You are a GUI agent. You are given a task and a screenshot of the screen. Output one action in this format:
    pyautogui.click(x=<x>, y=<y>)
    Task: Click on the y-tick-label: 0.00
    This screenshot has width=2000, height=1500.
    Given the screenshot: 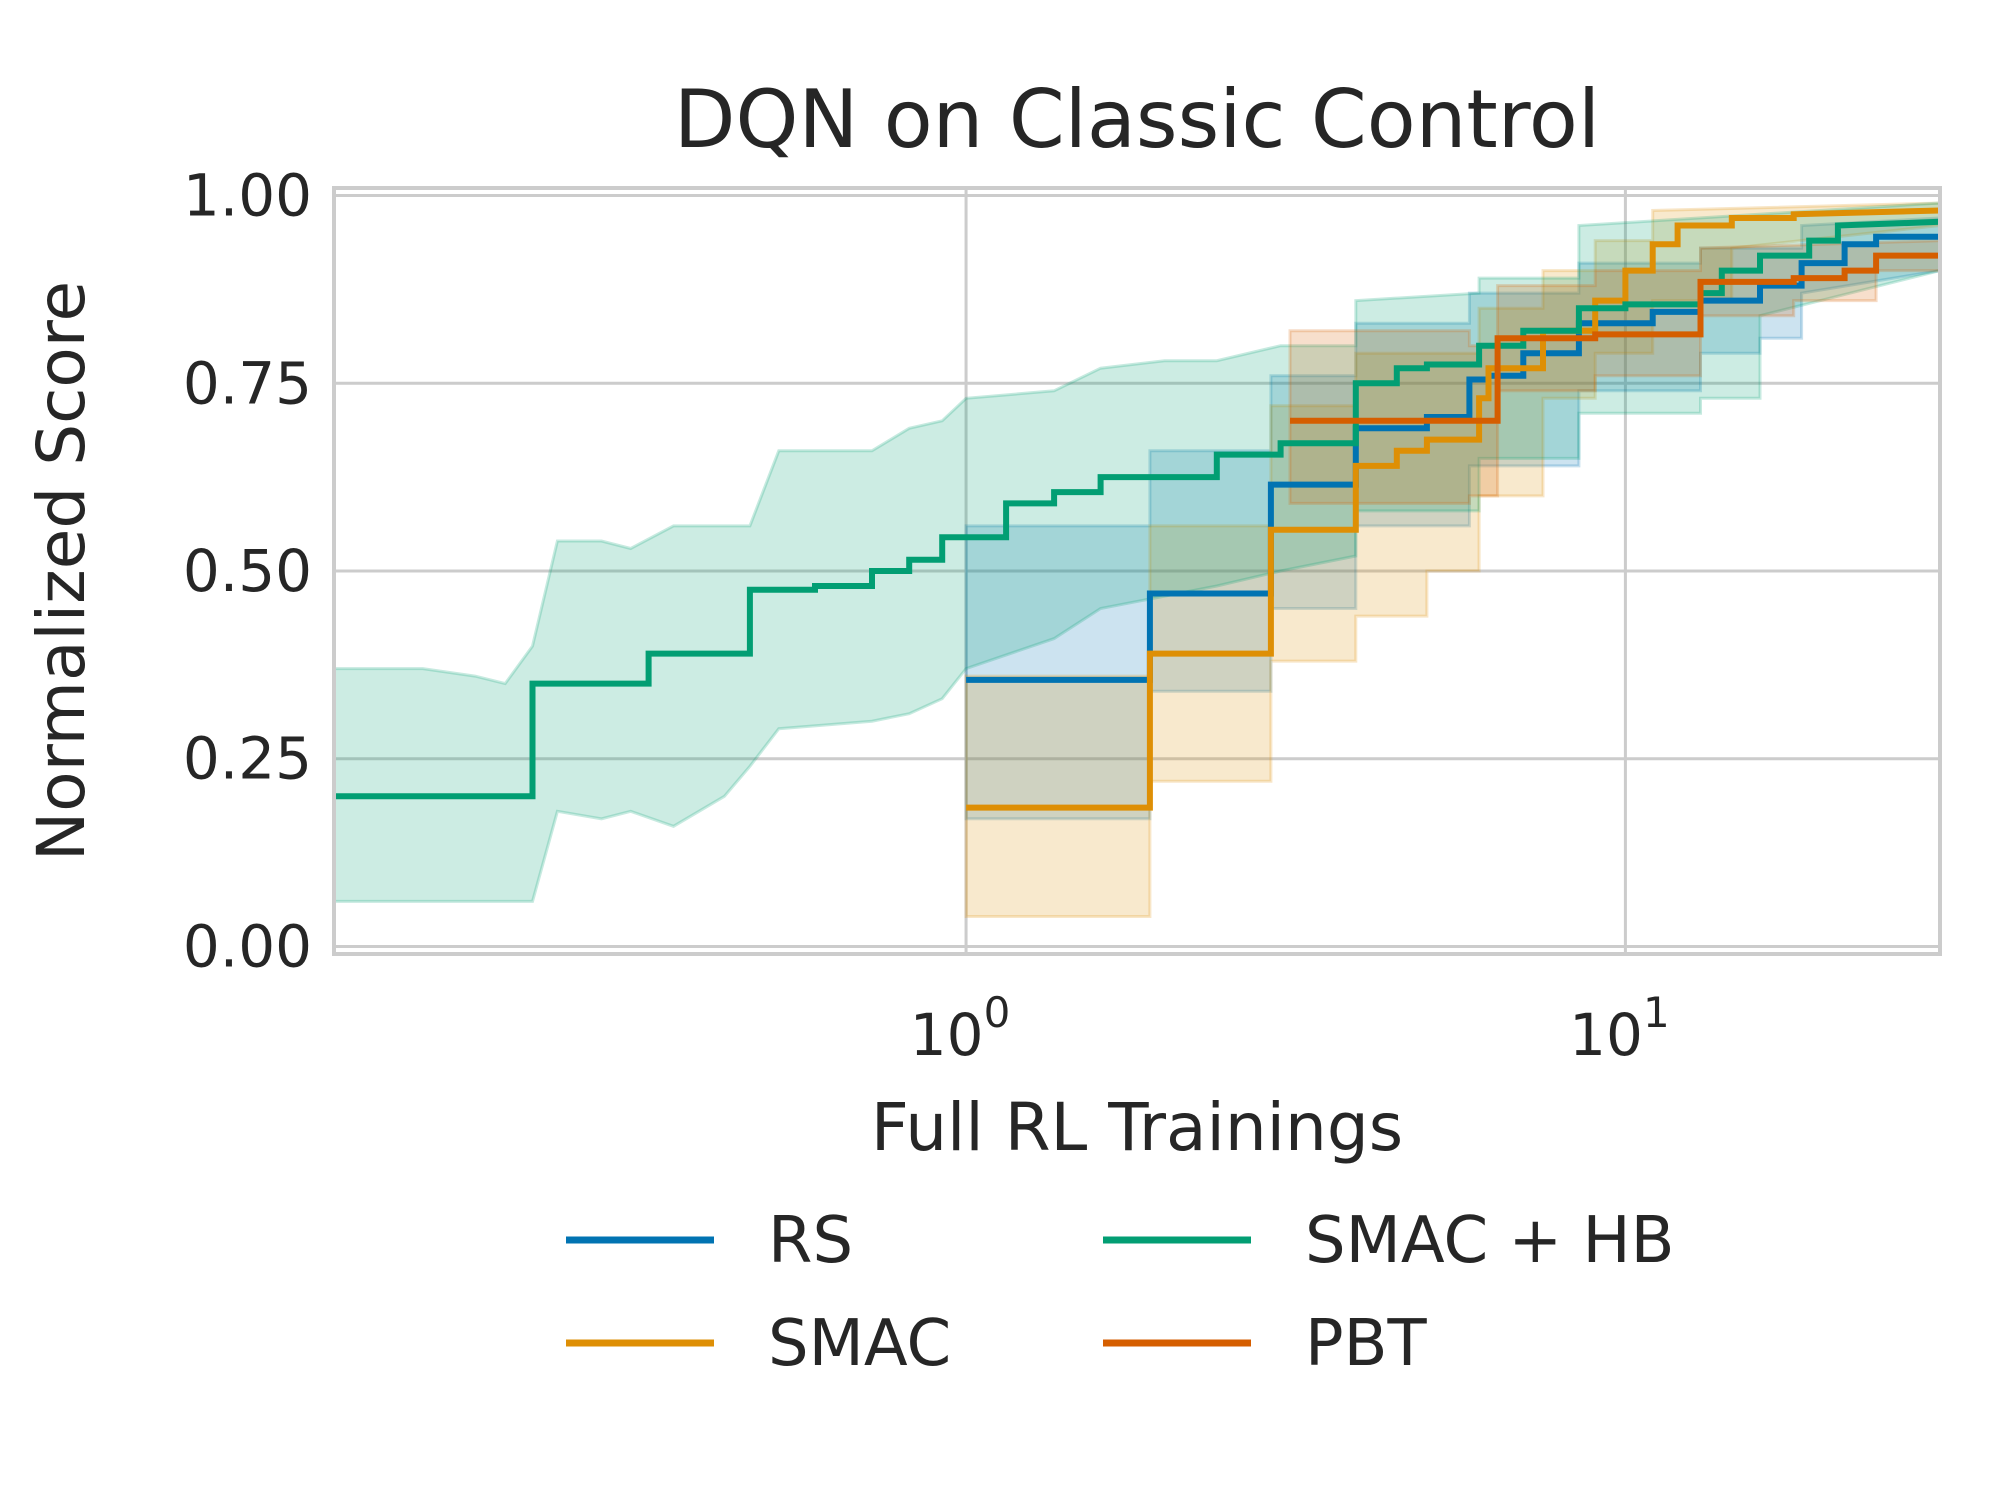 What is the action you would take?
    pyautogui.click(x=247, y=946)
    